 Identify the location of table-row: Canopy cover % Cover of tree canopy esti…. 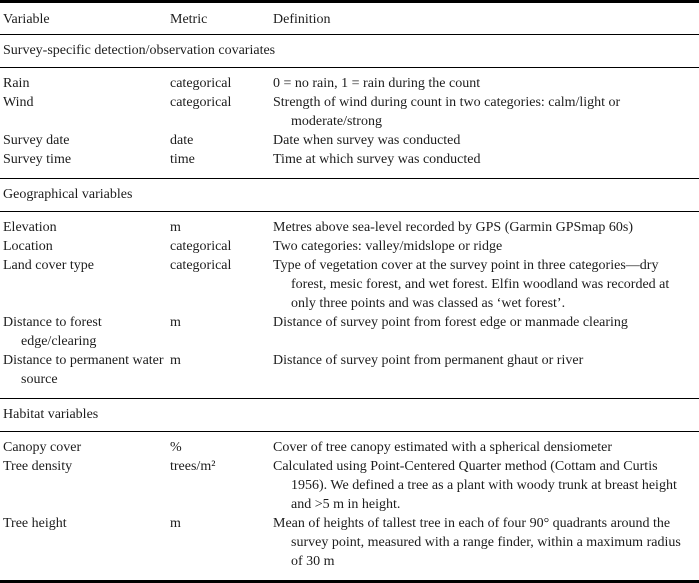
(349, 447).